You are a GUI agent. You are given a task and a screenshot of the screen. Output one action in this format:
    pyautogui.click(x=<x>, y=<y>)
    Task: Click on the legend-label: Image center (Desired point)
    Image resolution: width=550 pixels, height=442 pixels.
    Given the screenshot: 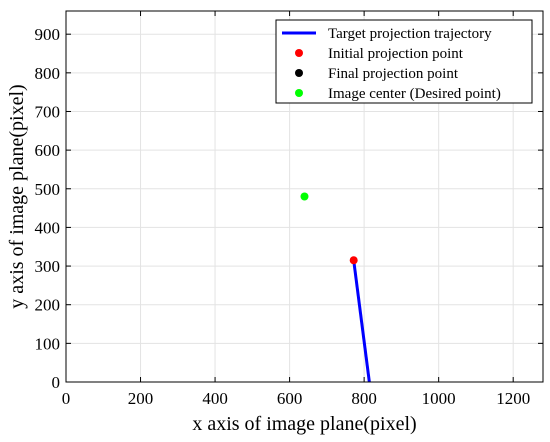 What is the action you would take?
    pyautogui.click(x=414, y=94)
    